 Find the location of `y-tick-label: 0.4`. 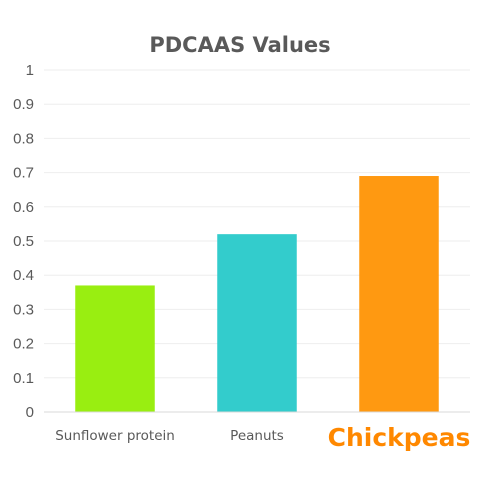

y-tick-label: 0.4 is located at coordinates (23, 275).